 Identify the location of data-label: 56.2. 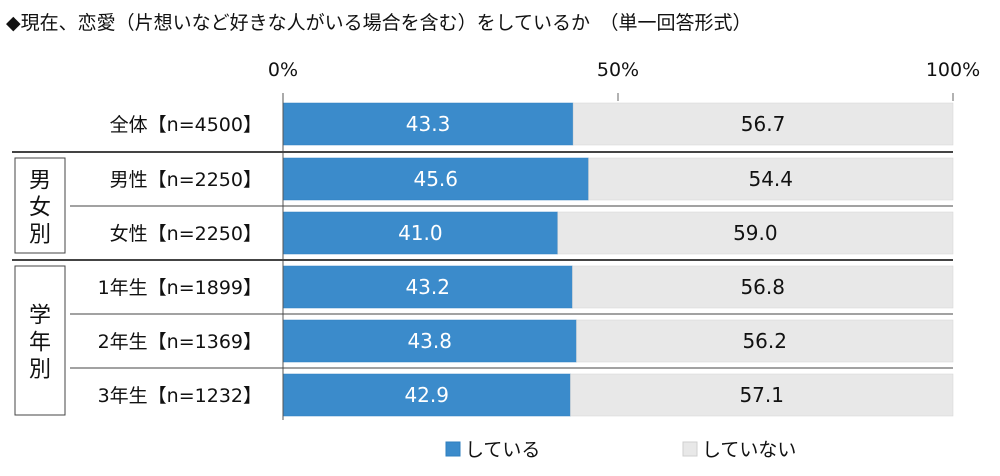
(764, 341).